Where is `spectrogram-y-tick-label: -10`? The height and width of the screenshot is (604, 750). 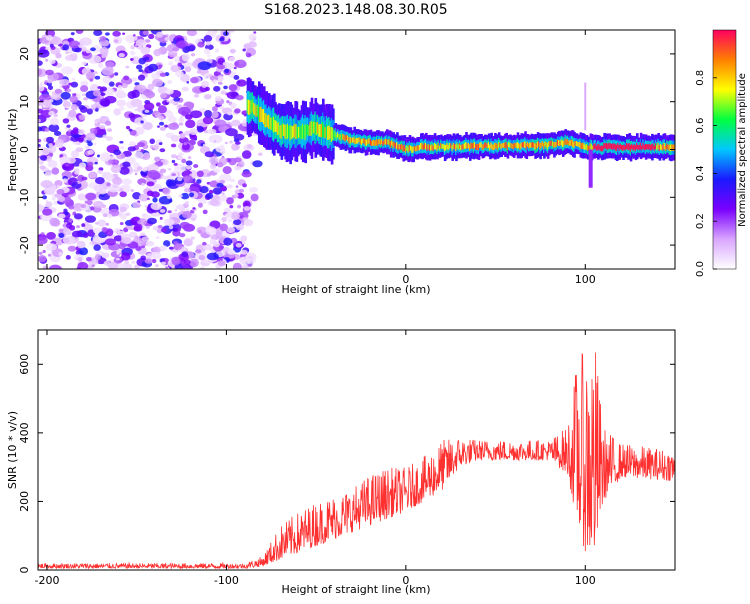
spectrogram-y-tick-label: -10 is located at coordinates (24, 197).